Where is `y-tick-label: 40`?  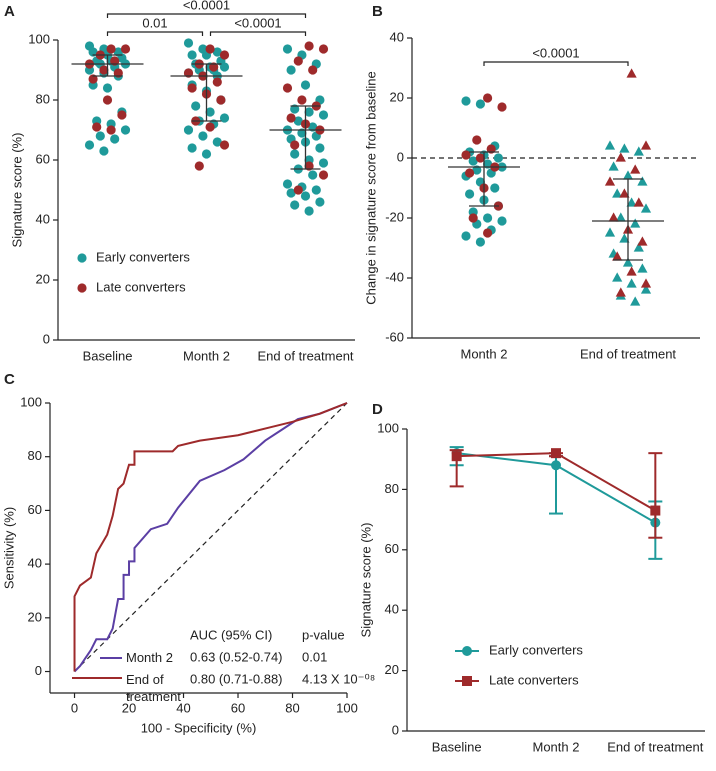 y-tick-label: 40 is located at coordinates (35, 563).